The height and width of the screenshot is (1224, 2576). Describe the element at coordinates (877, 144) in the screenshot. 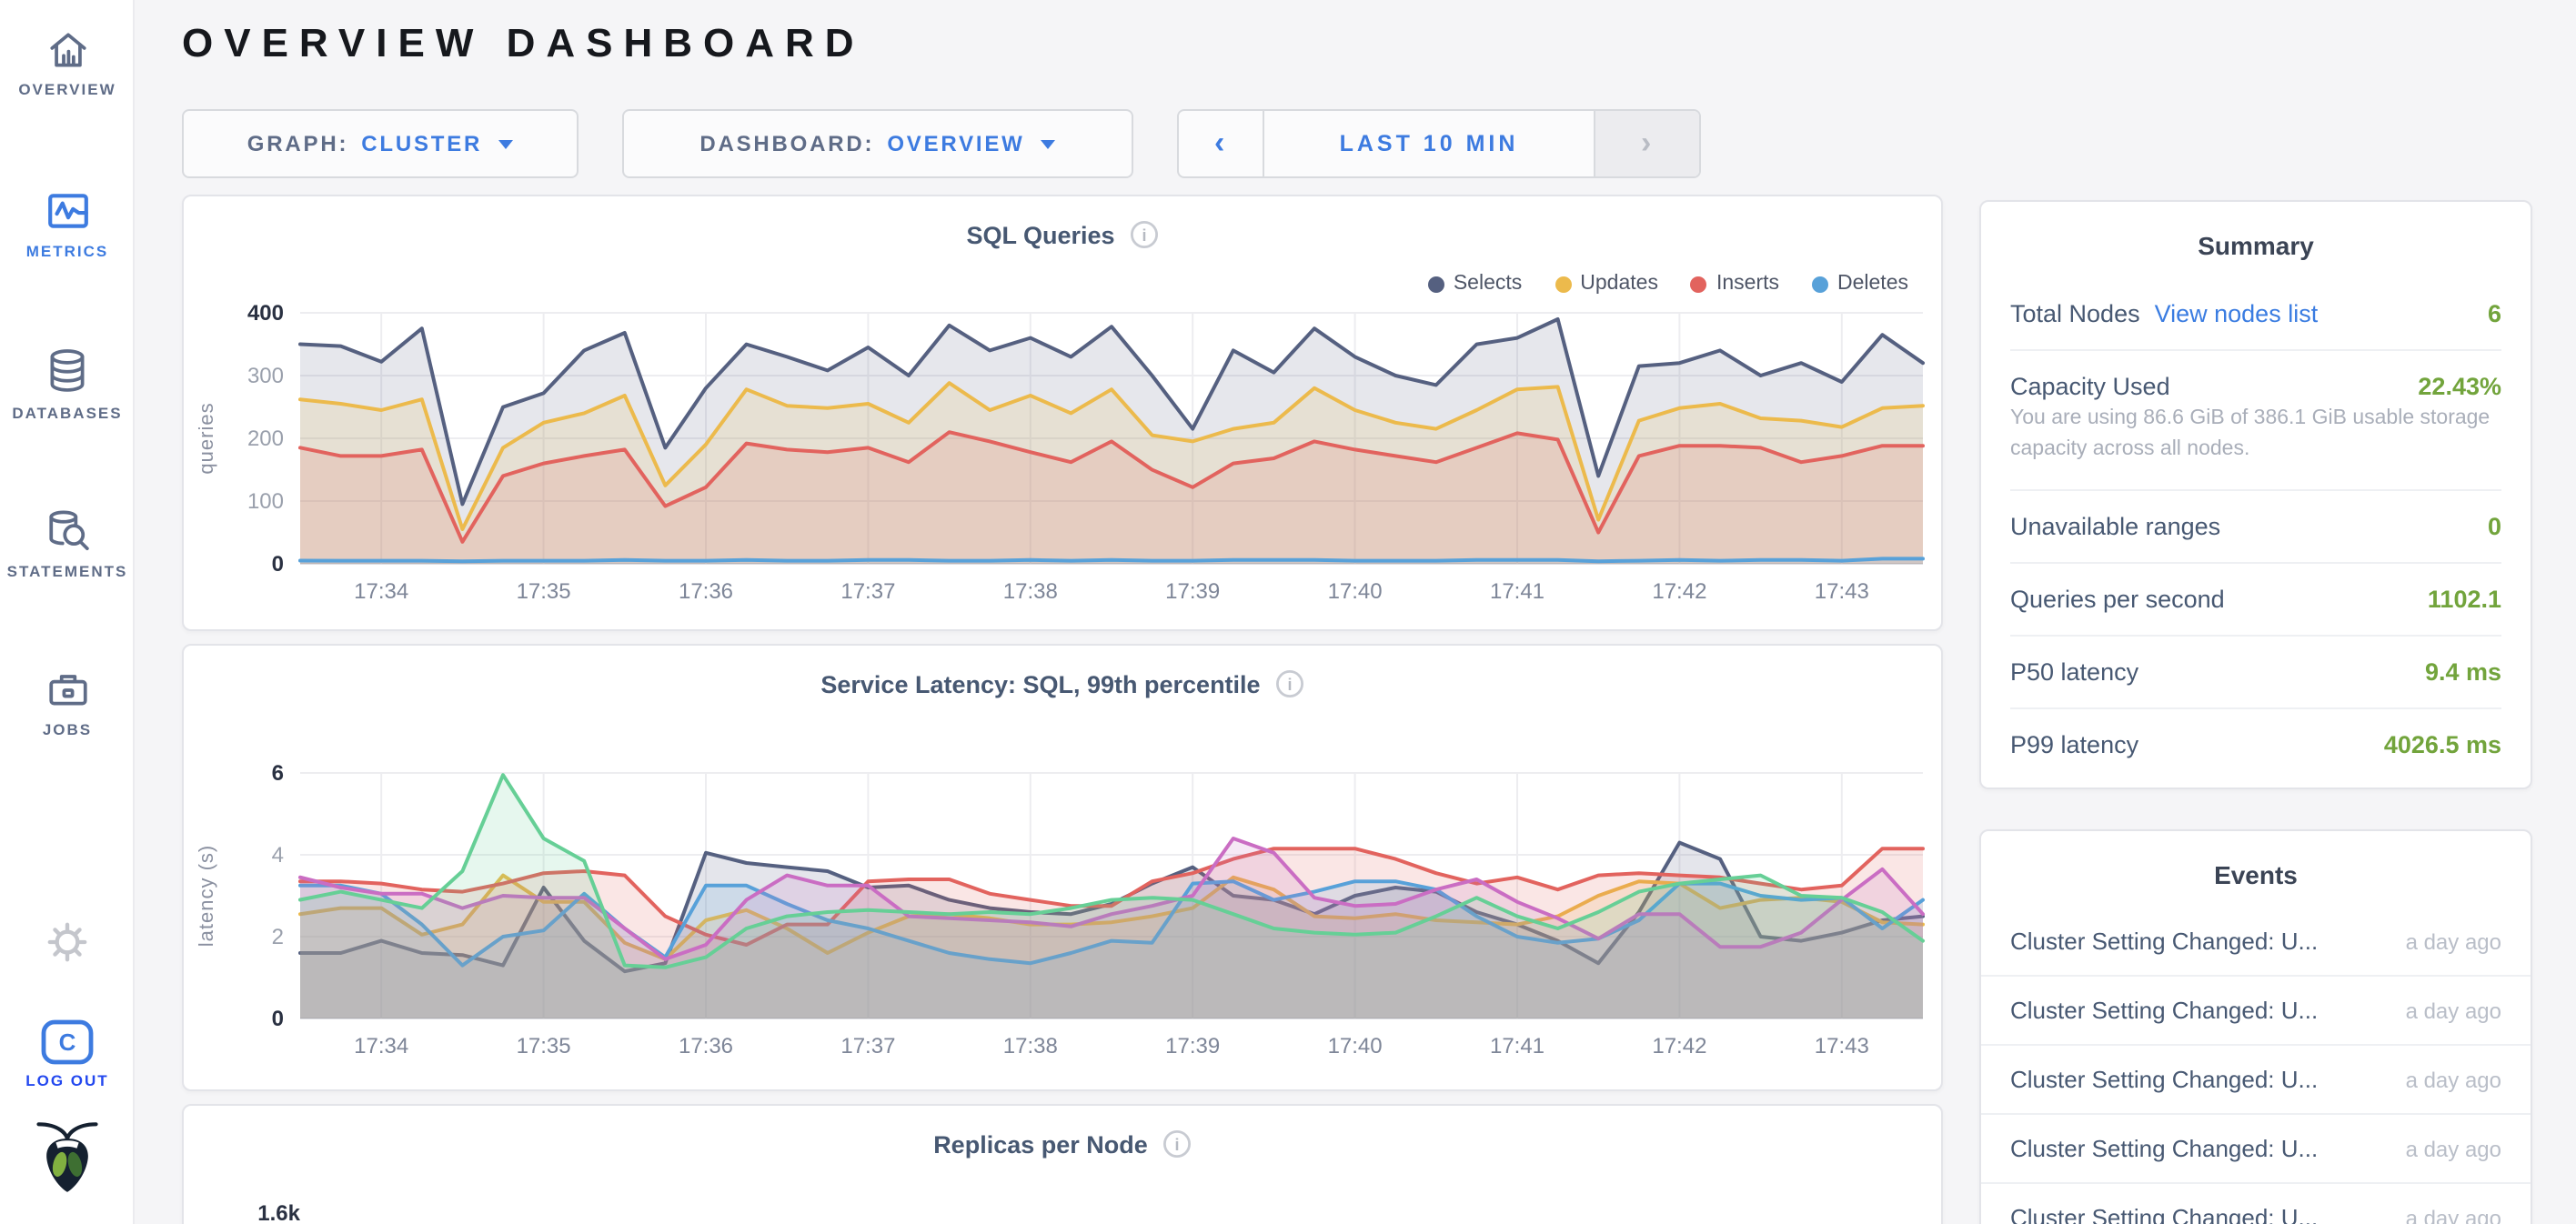

I see `dashboard-dropdown: DASHBOARD: OVERVIEW` at that location.